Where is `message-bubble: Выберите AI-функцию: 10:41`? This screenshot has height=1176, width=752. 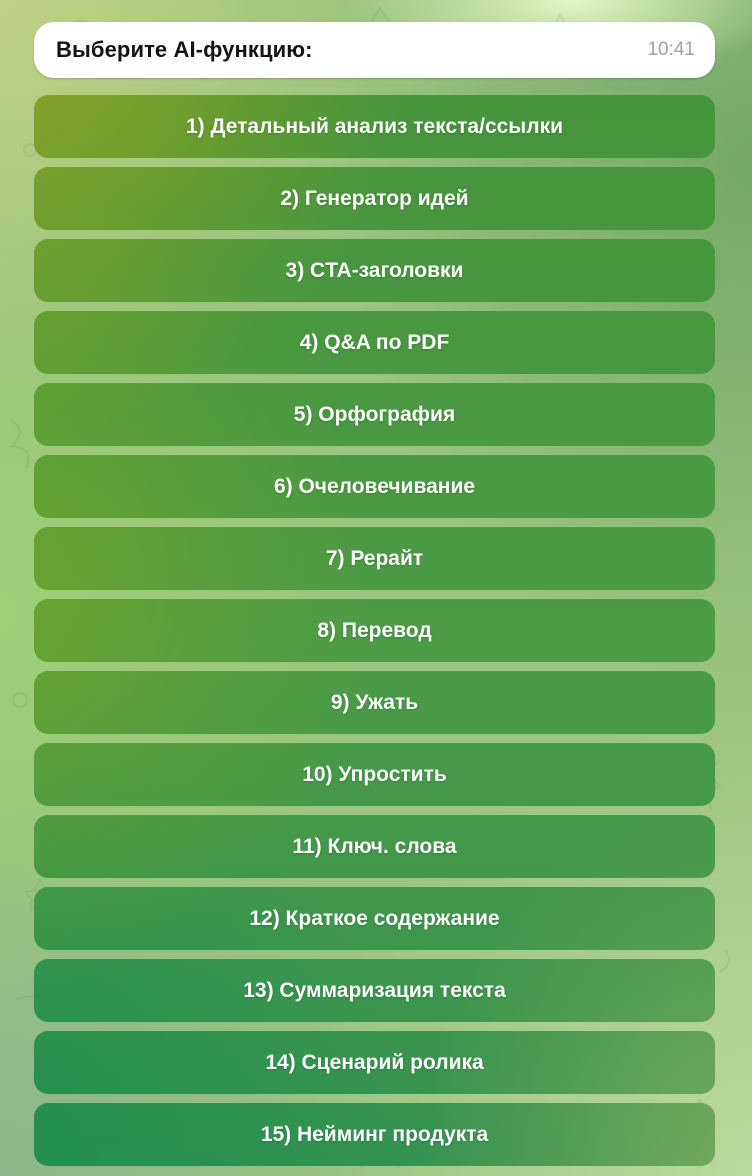
message-bubble: Выберите AI-функцию: 10:41 is located at coordinates (374, 50).